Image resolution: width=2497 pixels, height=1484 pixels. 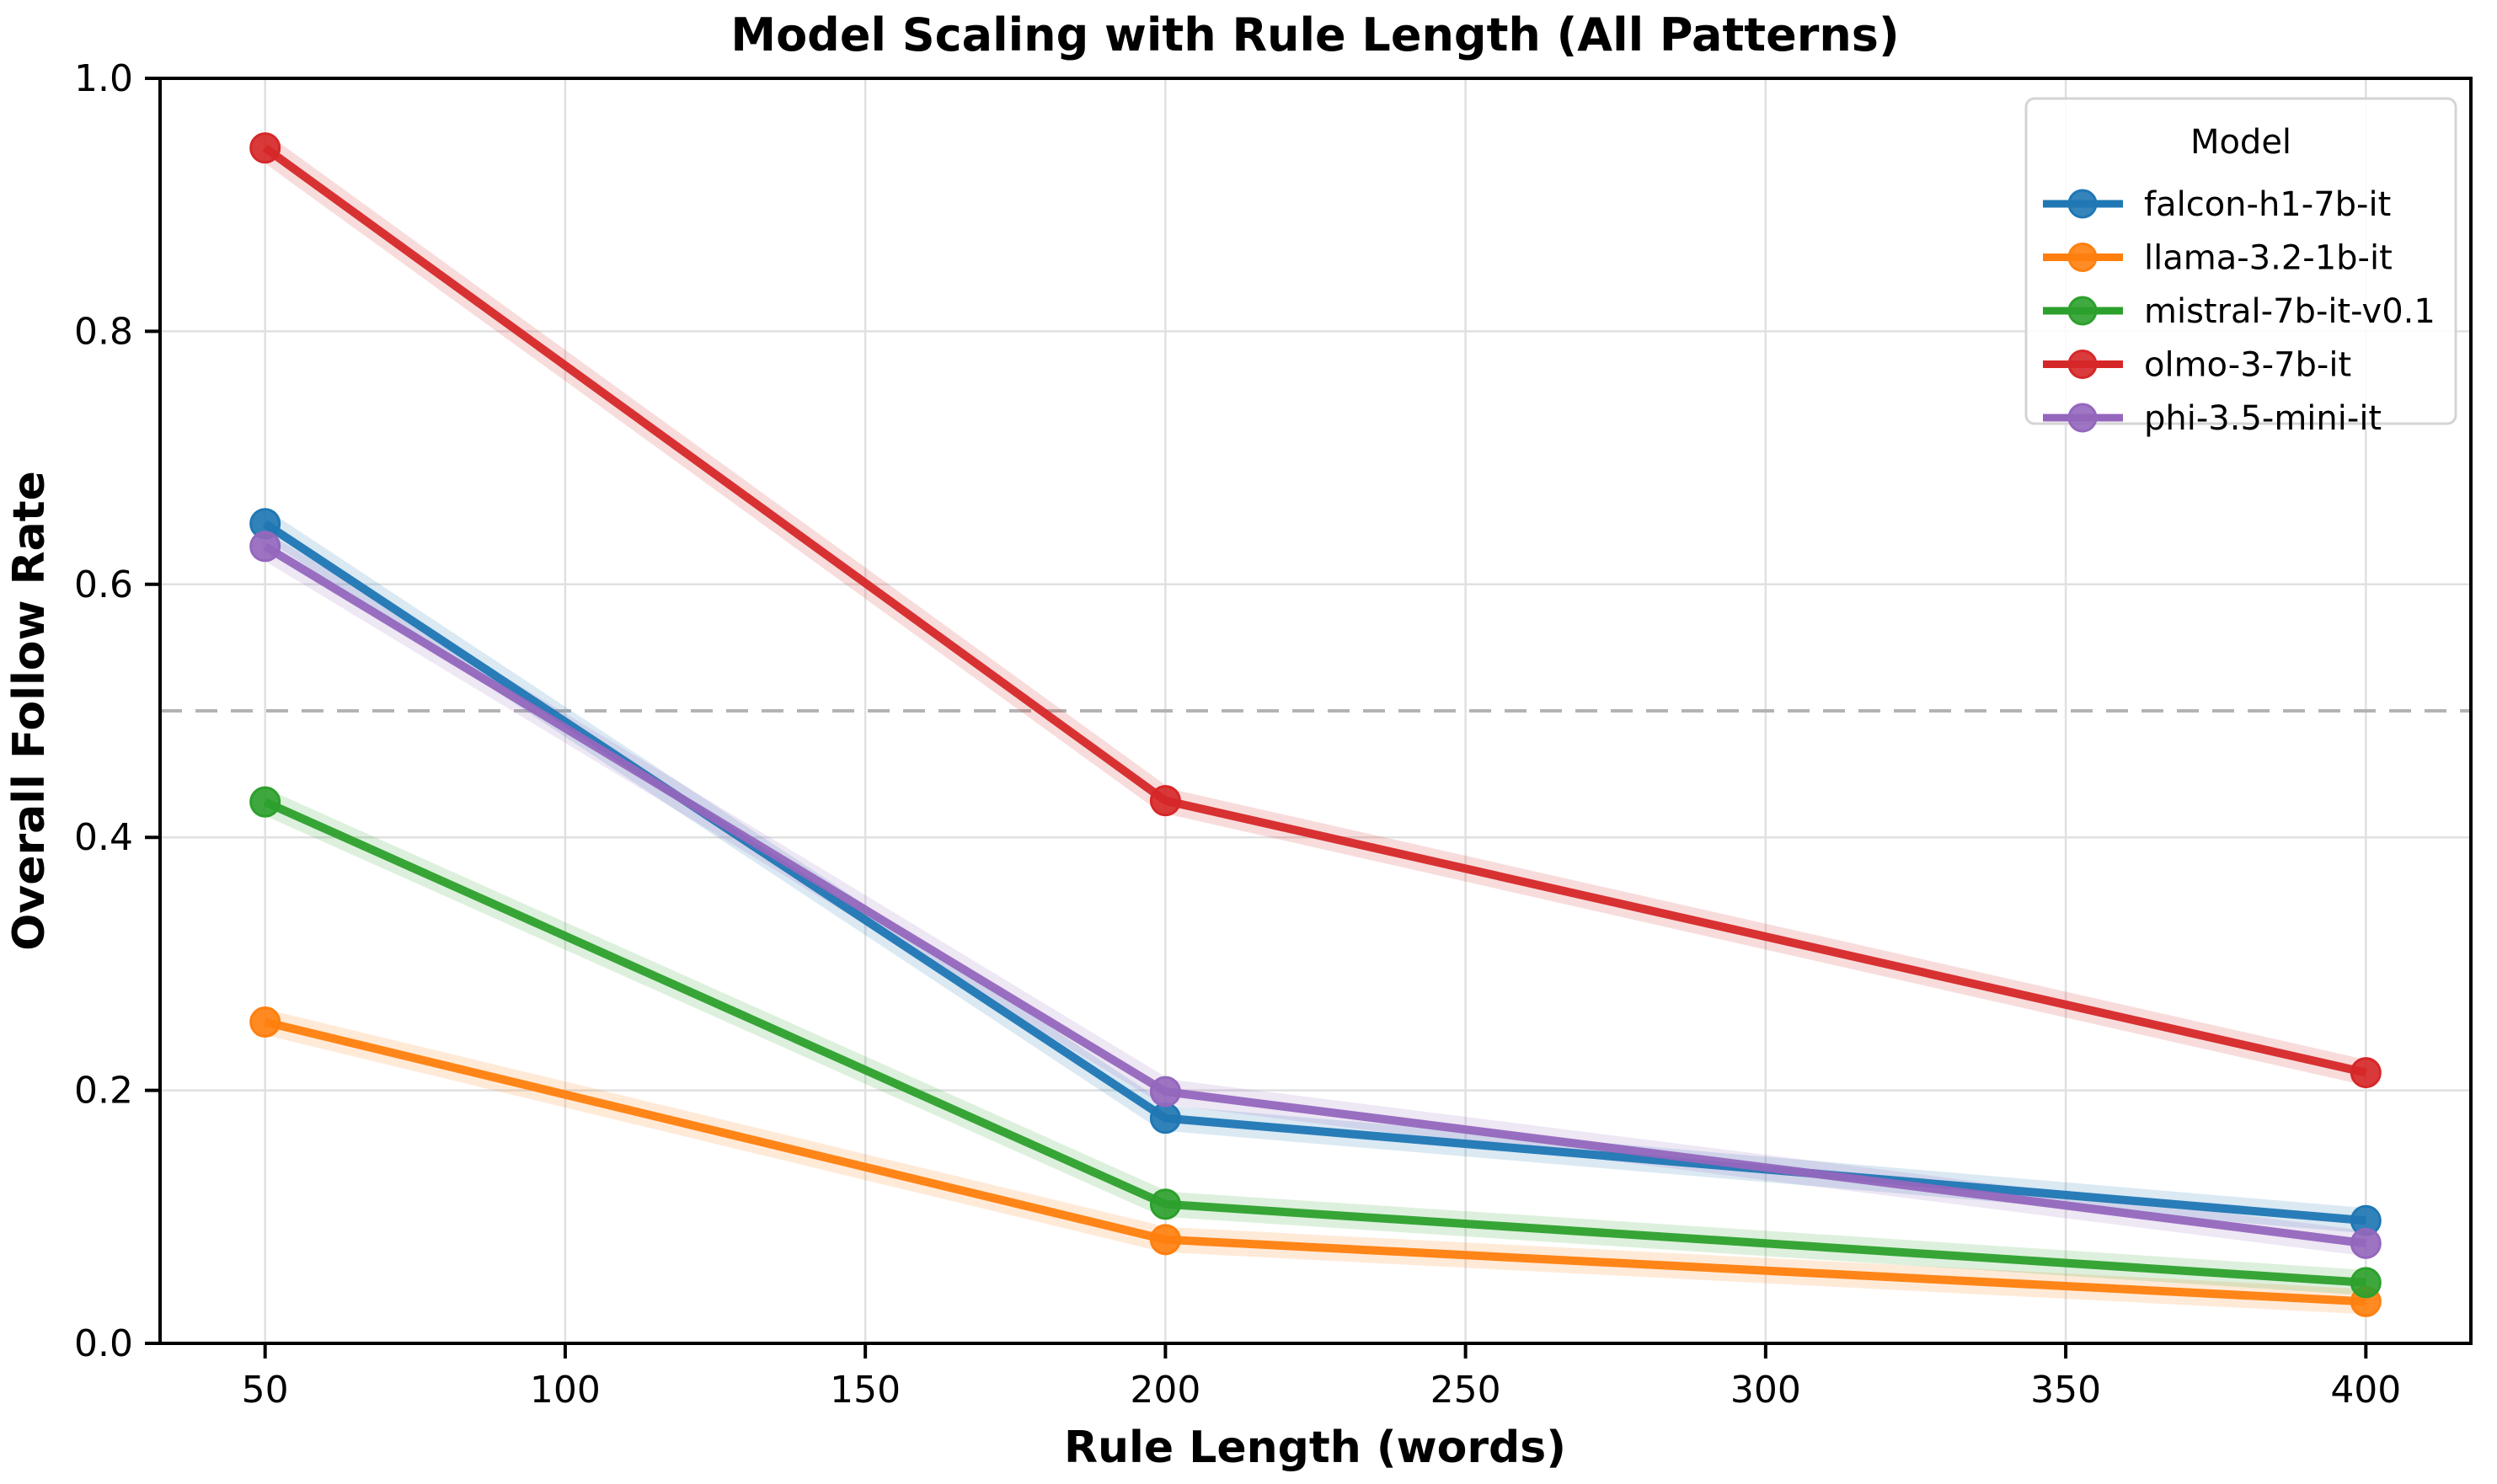 What do you see at coordinates (29, 711) in the screenshot?
I see `y-axis-label: Overall Follow Rate` at bounding box center [29, 711].